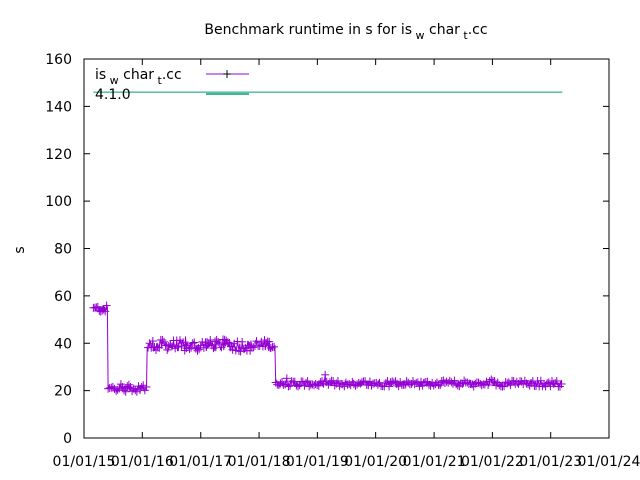 The image size is (640, 480). I want to click on legend-label-1-part-2: char, so click(137, 75).